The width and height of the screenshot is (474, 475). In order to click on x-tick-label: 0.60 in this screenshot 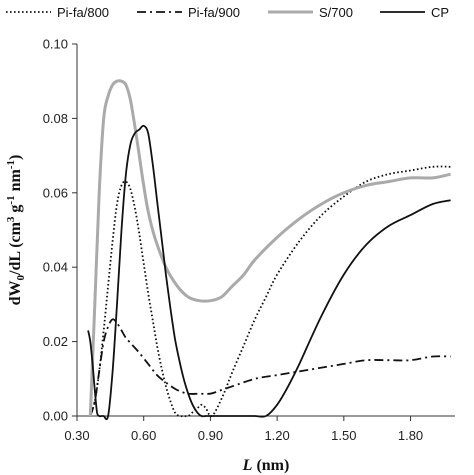, I will do `click(143, 435)`.